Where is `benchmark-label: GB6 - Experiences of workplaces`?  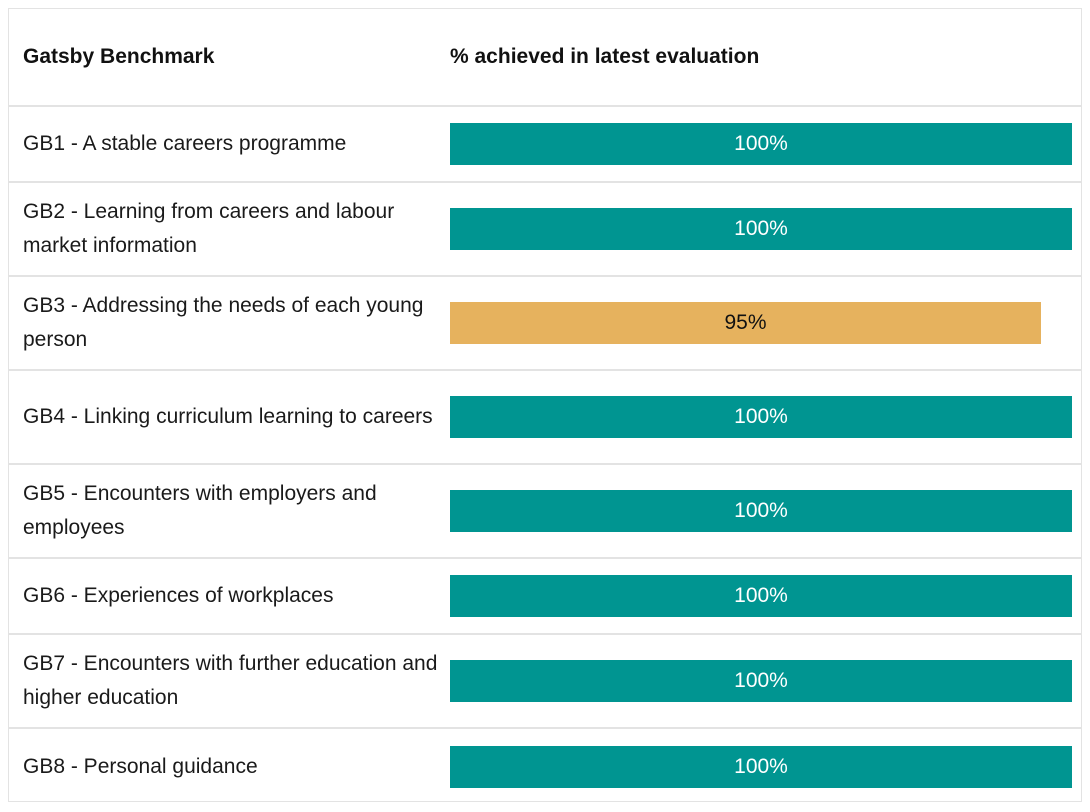
benchmark-label: GB6 - Experiences of workplaces is located at coordinates (178, 595).